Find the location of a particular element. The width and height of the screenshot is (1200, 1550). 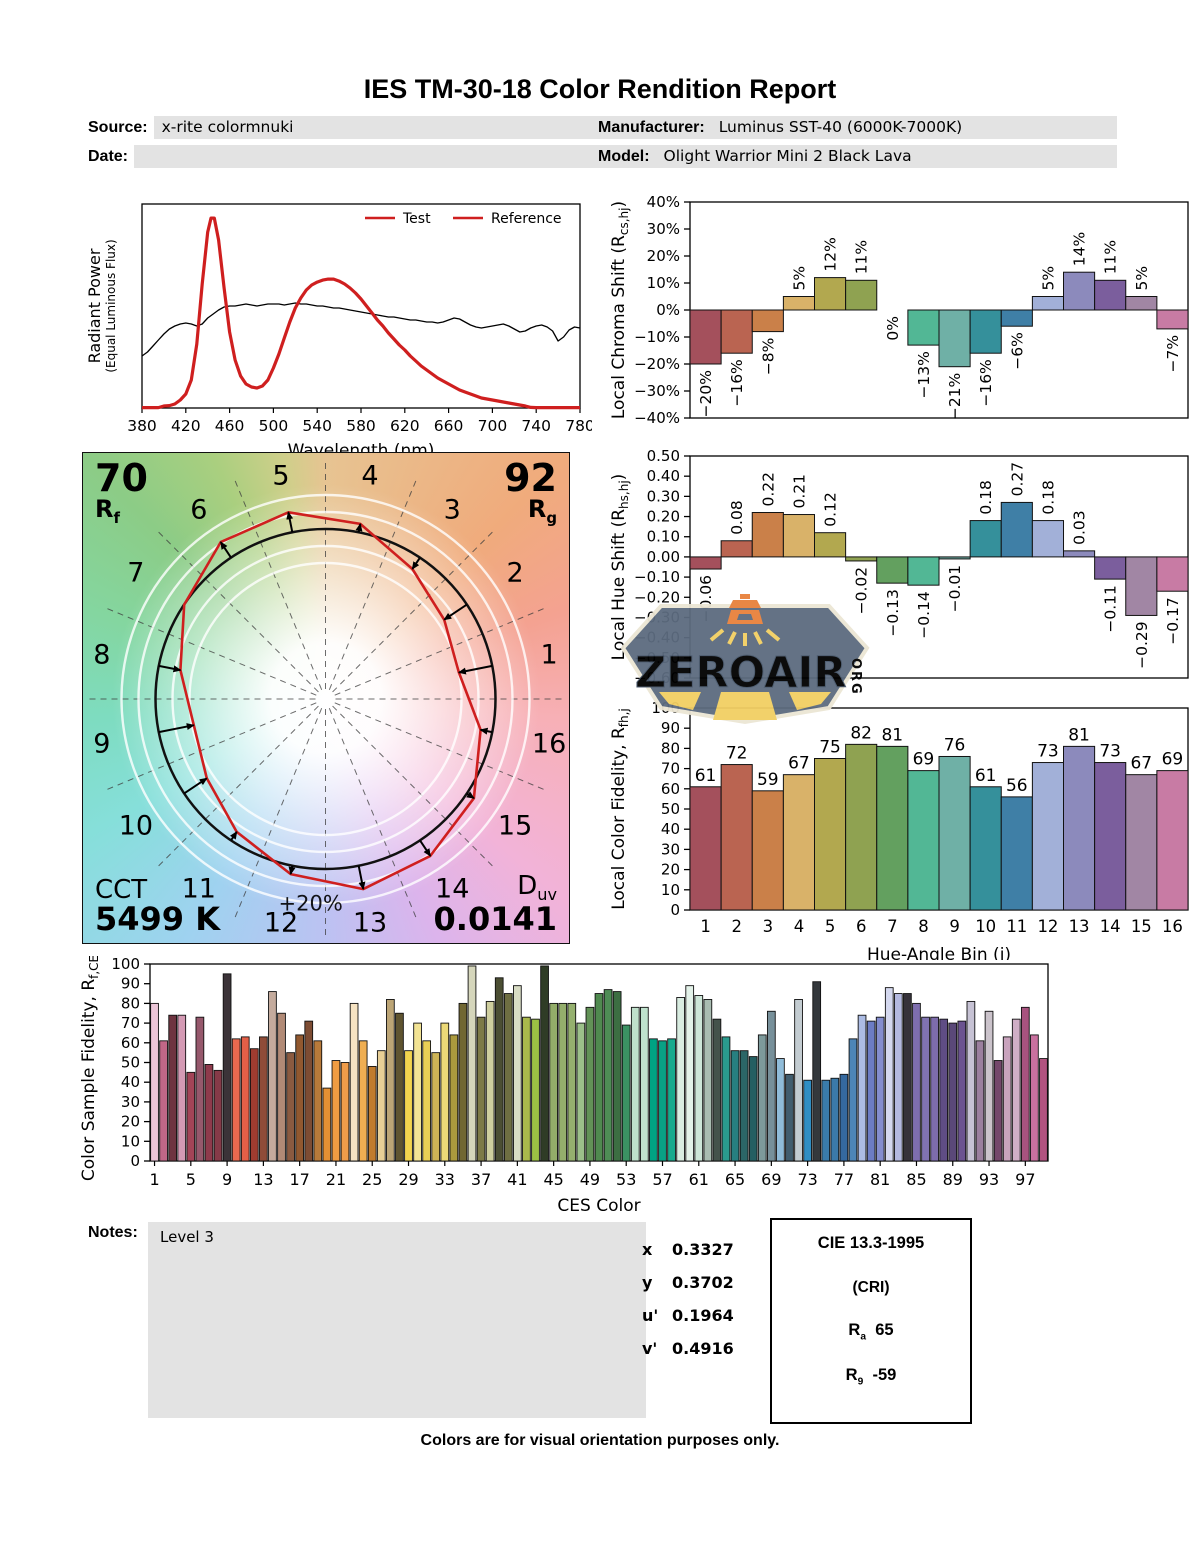

svg-text: 30% is located at coordinates (663, 229).